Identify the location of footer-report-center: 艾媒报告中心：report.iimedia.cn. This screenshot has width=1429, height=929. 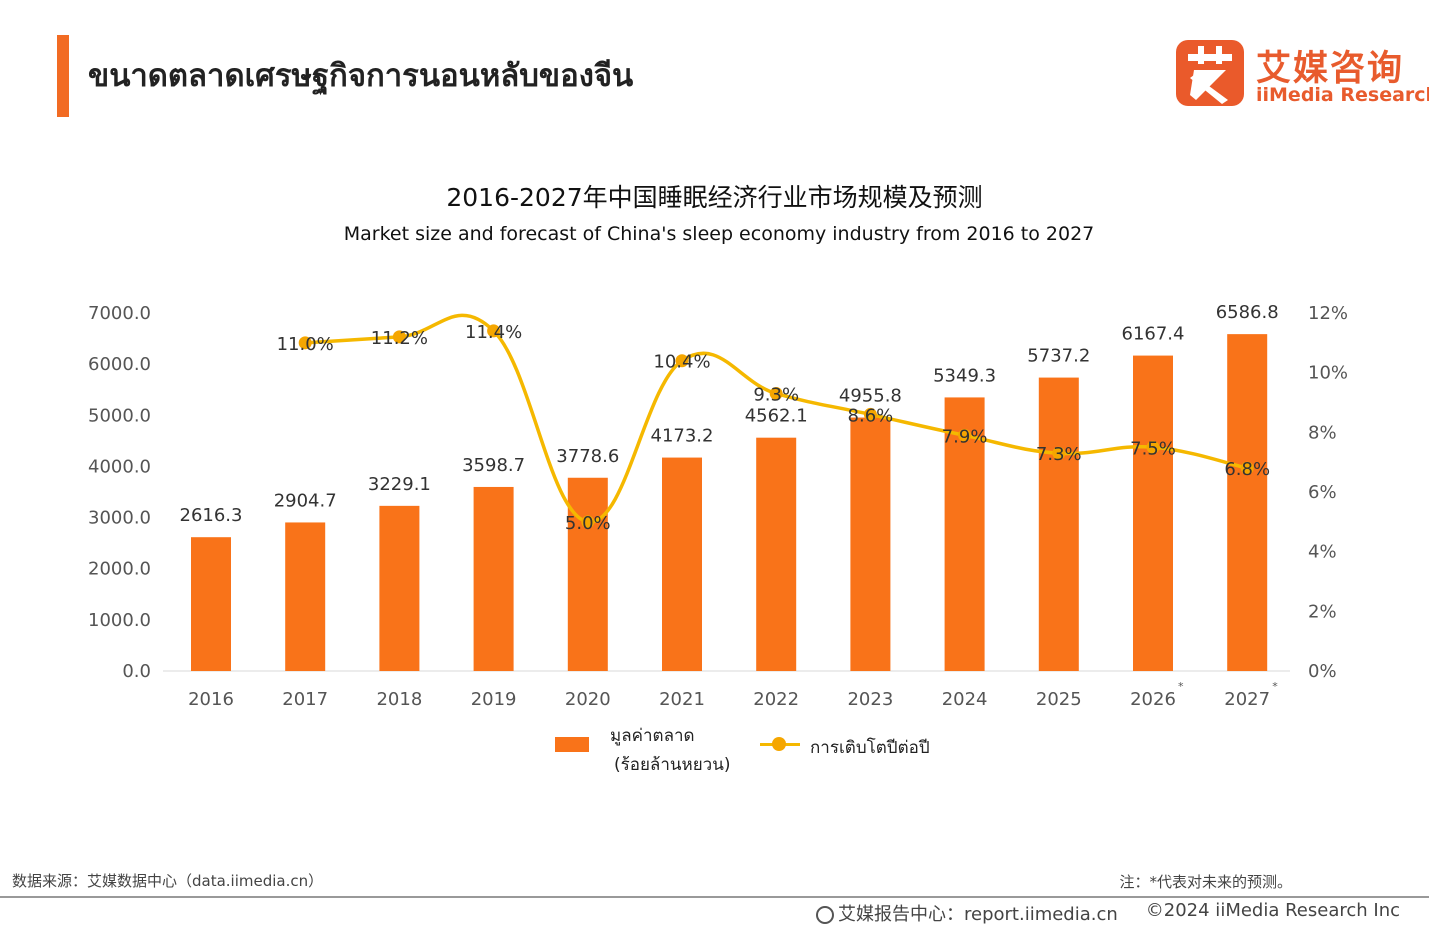
(967, 913).